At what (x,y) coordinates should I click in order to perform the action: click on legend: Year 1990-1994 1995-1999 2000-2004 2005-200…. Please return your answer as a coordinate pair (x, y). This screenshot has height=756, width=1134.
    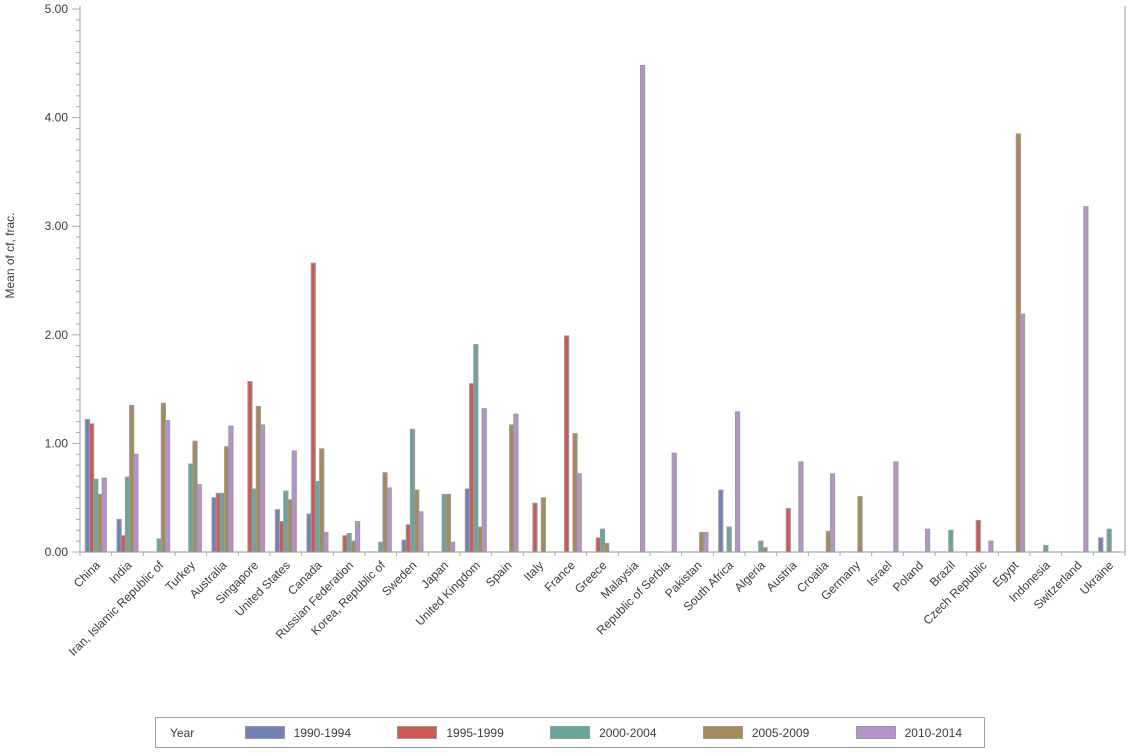
    Looking at the image, I should click on (570, 732).